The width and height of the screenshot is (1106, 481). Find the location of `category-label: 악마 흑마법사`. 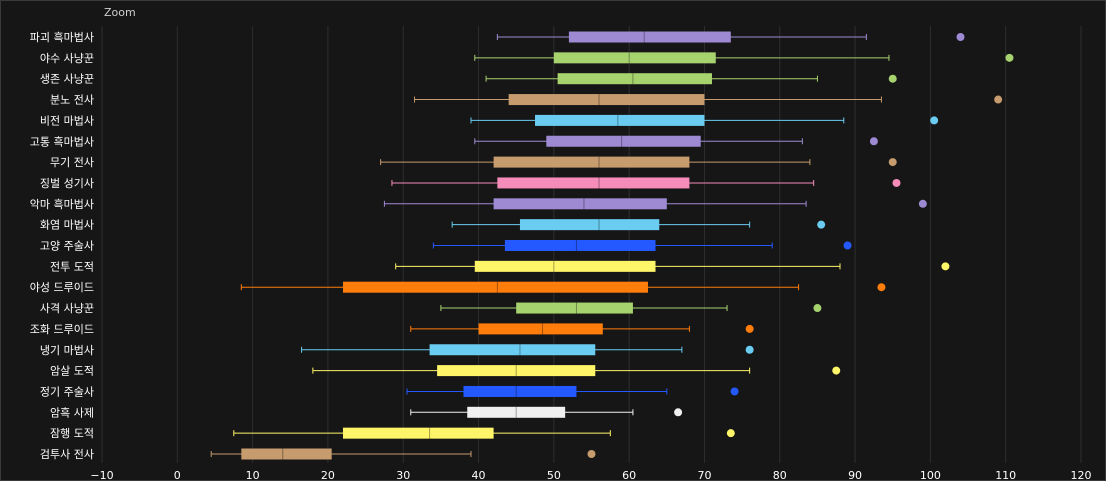

category-label: 악마 흑마법사 is located at coordinates (62, 204).